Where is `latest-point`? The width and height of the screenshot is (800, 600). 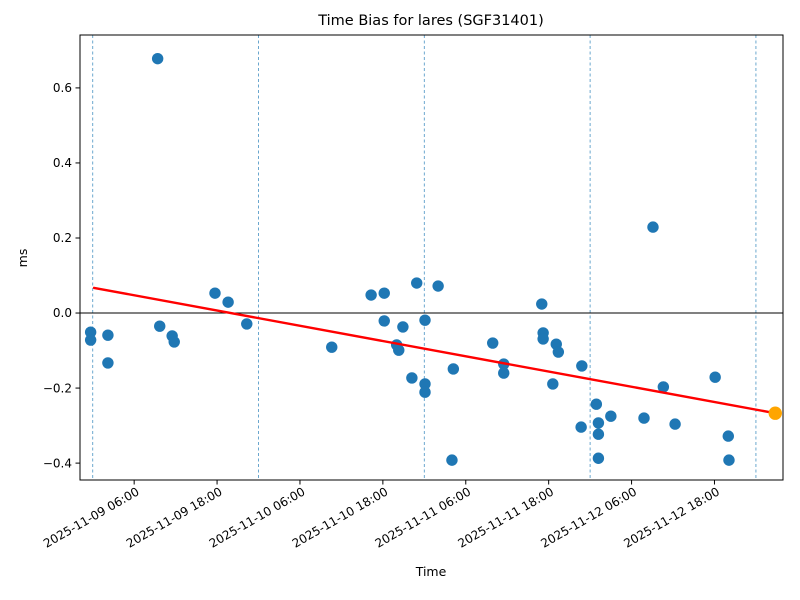
latest-point is located at coordinates (775, 413).